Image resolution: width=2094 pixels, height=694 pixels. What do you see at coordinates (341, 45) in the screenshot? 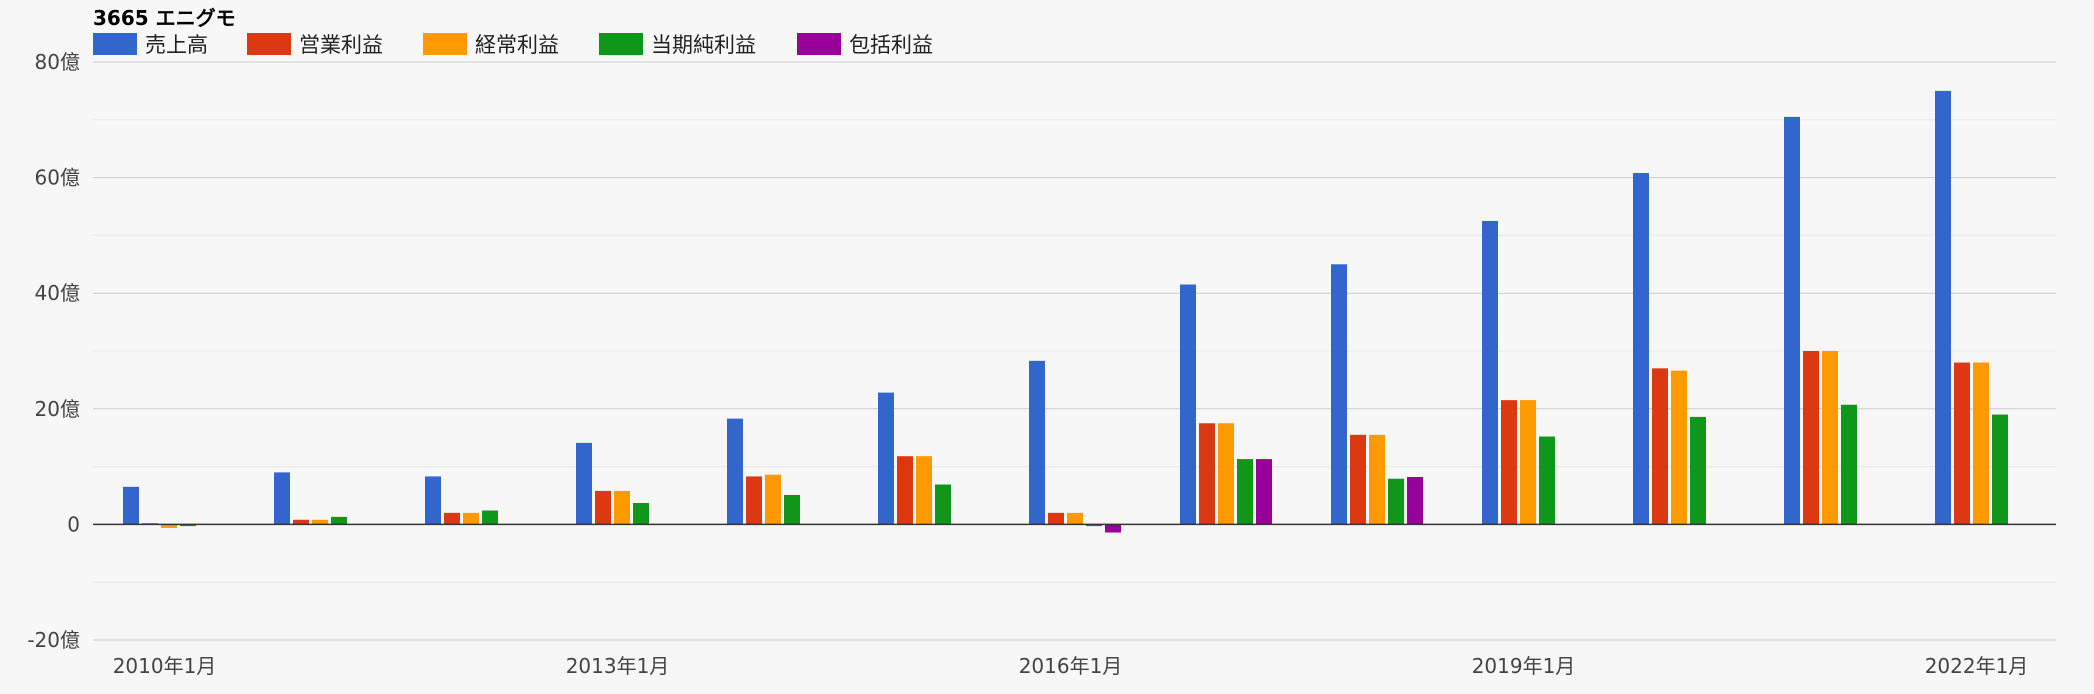
I see `legend-label: 営業利益` at bounding box center [341, 45].